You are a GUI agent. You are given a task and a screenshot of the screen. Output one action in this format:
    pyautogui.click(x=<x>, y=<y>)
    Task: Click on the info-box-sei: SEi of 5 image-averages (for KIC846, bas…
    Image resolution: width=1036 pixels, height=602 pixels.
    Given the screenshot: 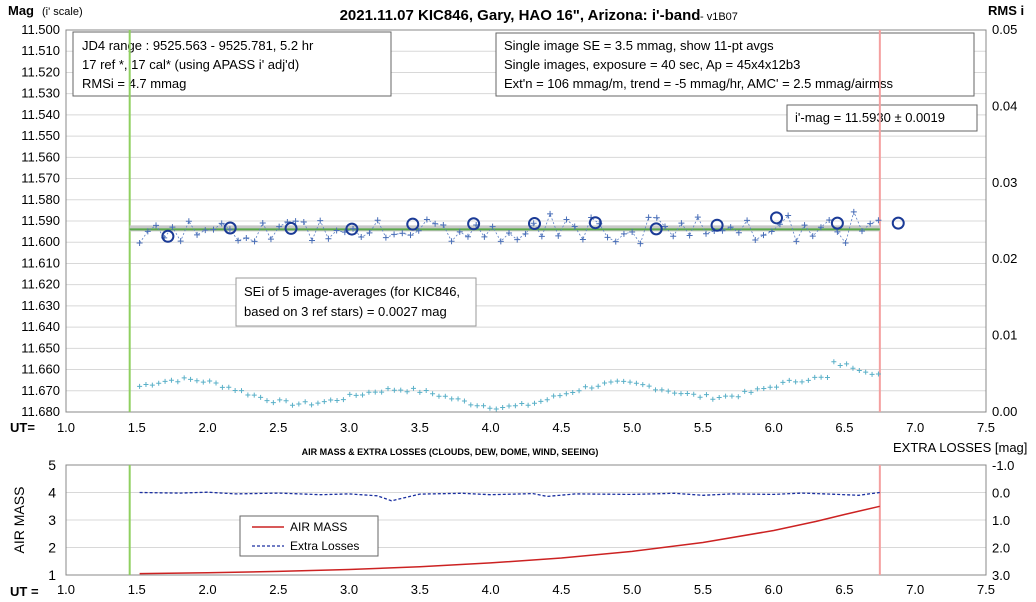 What is the action you would take?
    pyautogui.click(x=356, y=302)
    